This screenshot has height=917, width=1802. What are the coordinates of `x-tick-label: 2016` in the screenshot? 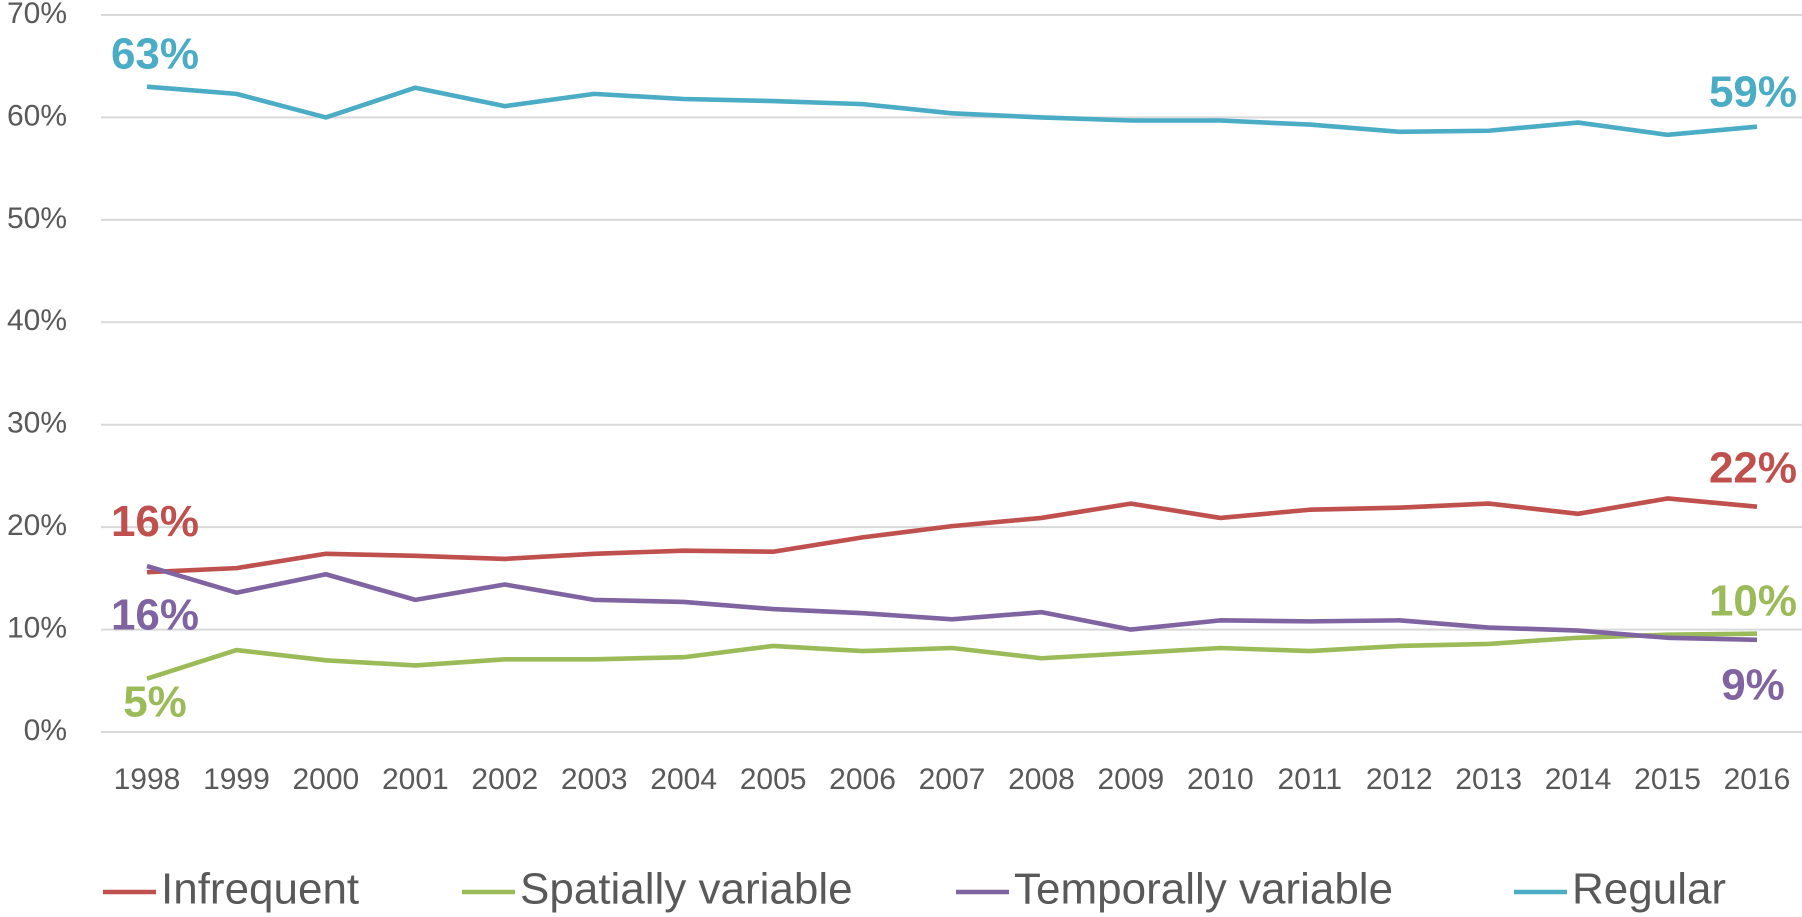 It's located at (1757, 779).